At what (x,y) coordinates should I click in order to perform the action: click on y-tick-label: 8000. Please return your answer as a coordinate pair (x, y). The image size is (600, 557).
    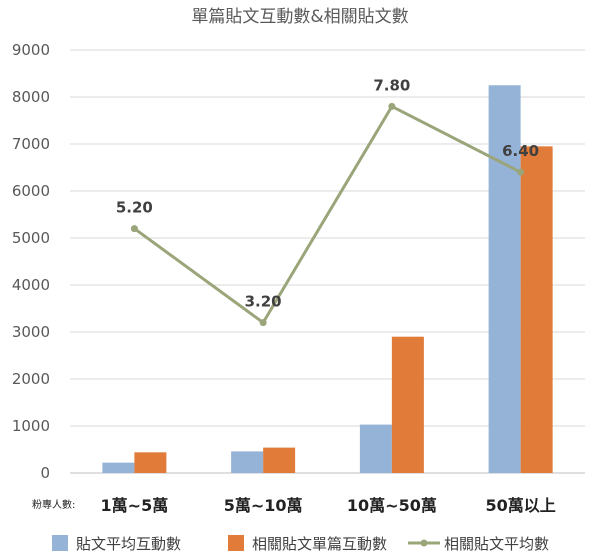
    Looking at the image, I should click on (31, 97).